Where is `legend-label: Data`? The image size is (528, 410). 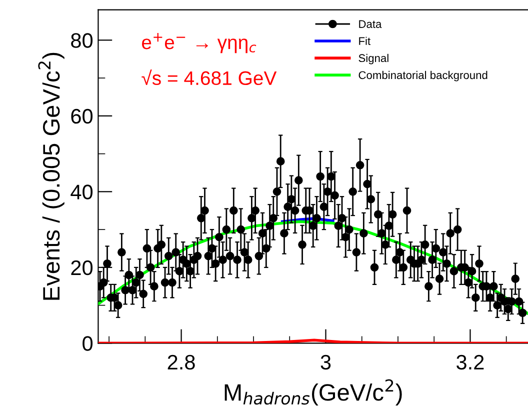
legend-label: Data is located at coordinates (370, 24).